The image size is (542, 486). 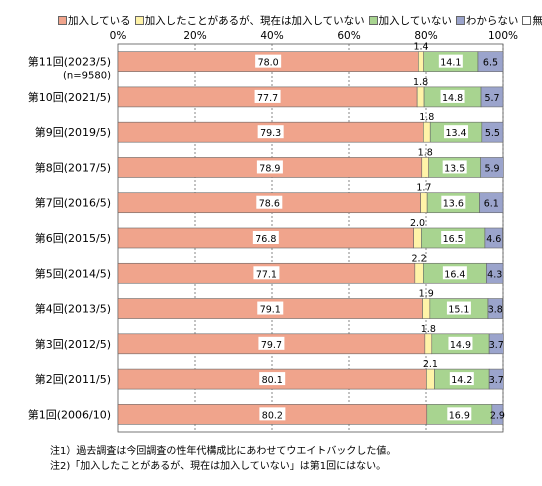 What do you see at coordinates (348, 36) in the screenshot?
I see `x-tick-label: 60%` at bounding box center [348, 36].